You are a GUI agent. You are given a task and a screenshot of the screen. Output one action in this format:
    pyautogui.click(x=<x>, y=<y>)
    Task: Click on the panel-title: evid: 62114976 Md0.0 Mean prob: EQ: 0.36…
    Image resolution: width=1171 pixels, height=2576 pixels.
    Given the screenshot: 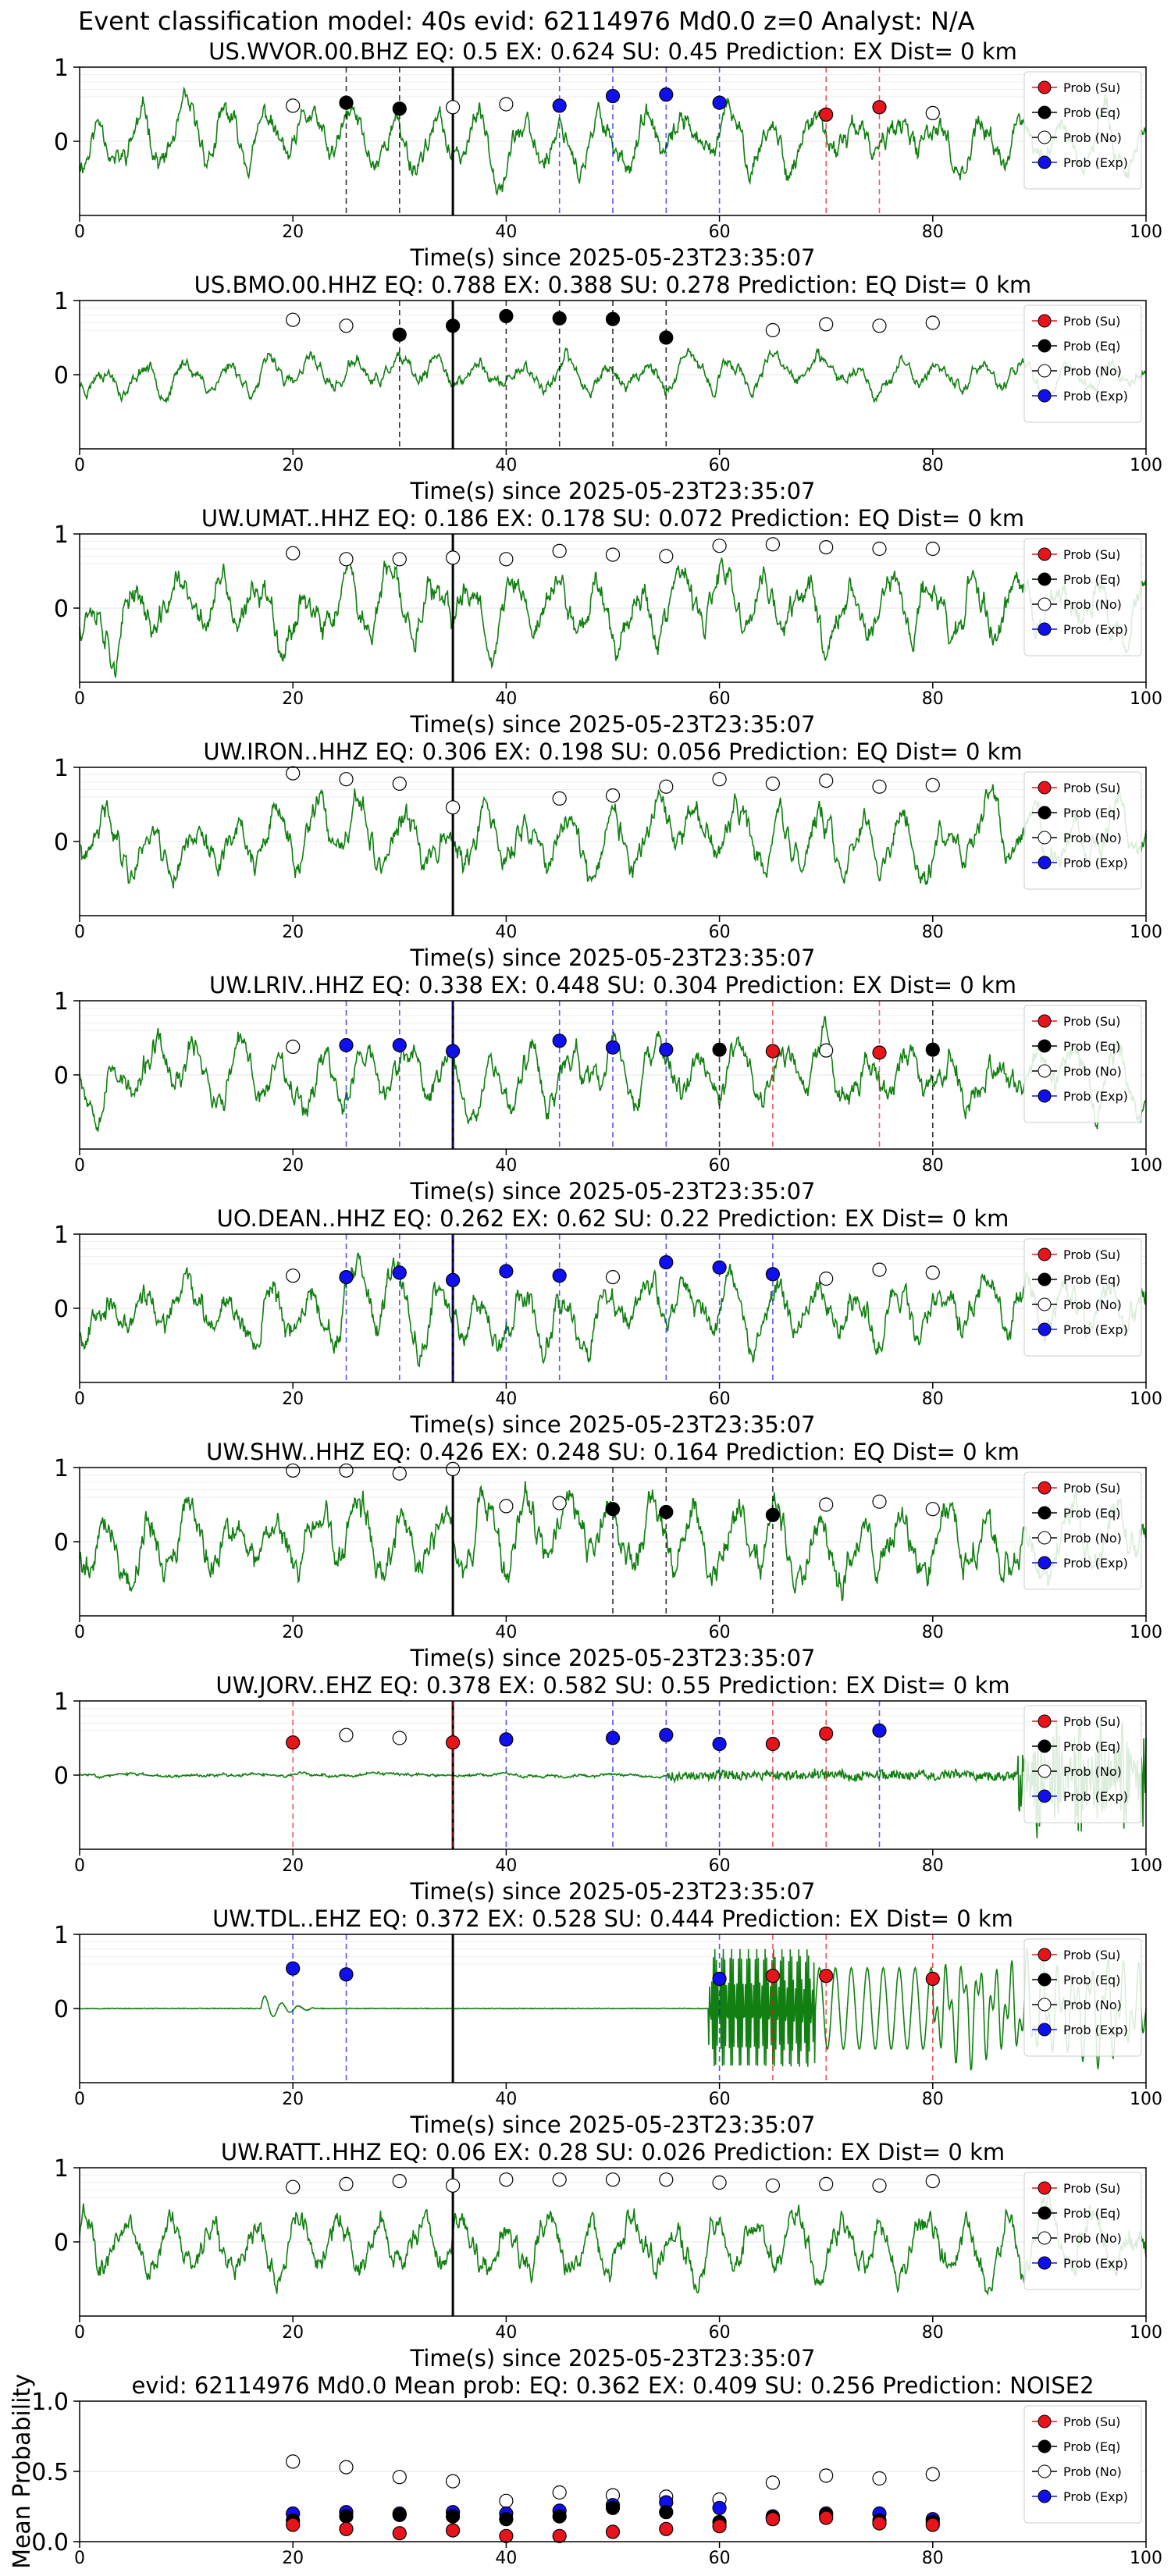 What is the action you would take?
    pyautogui.click(x=612, y=2385)
    